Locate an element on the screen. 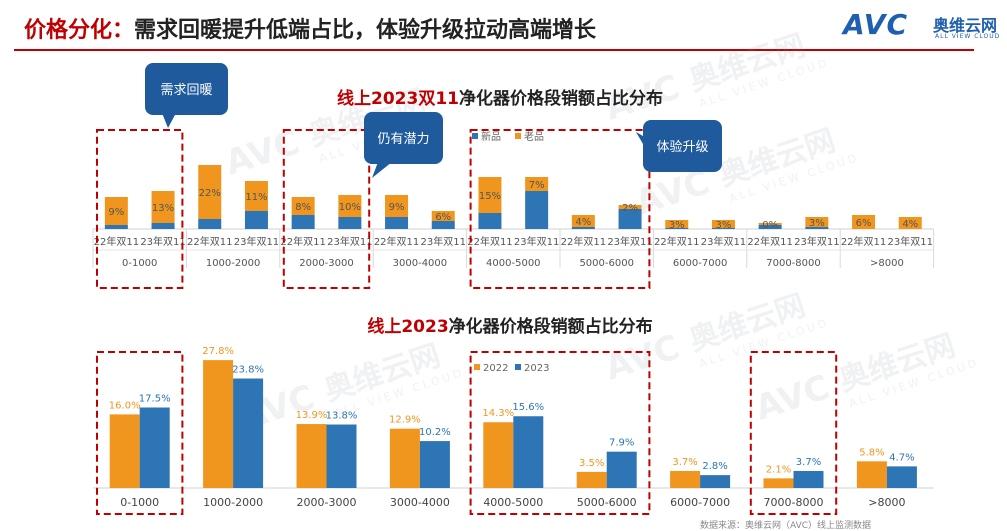 The image size is (1007, 531). chart2-data-label: 14.3% is located at coordinates (498, 413).